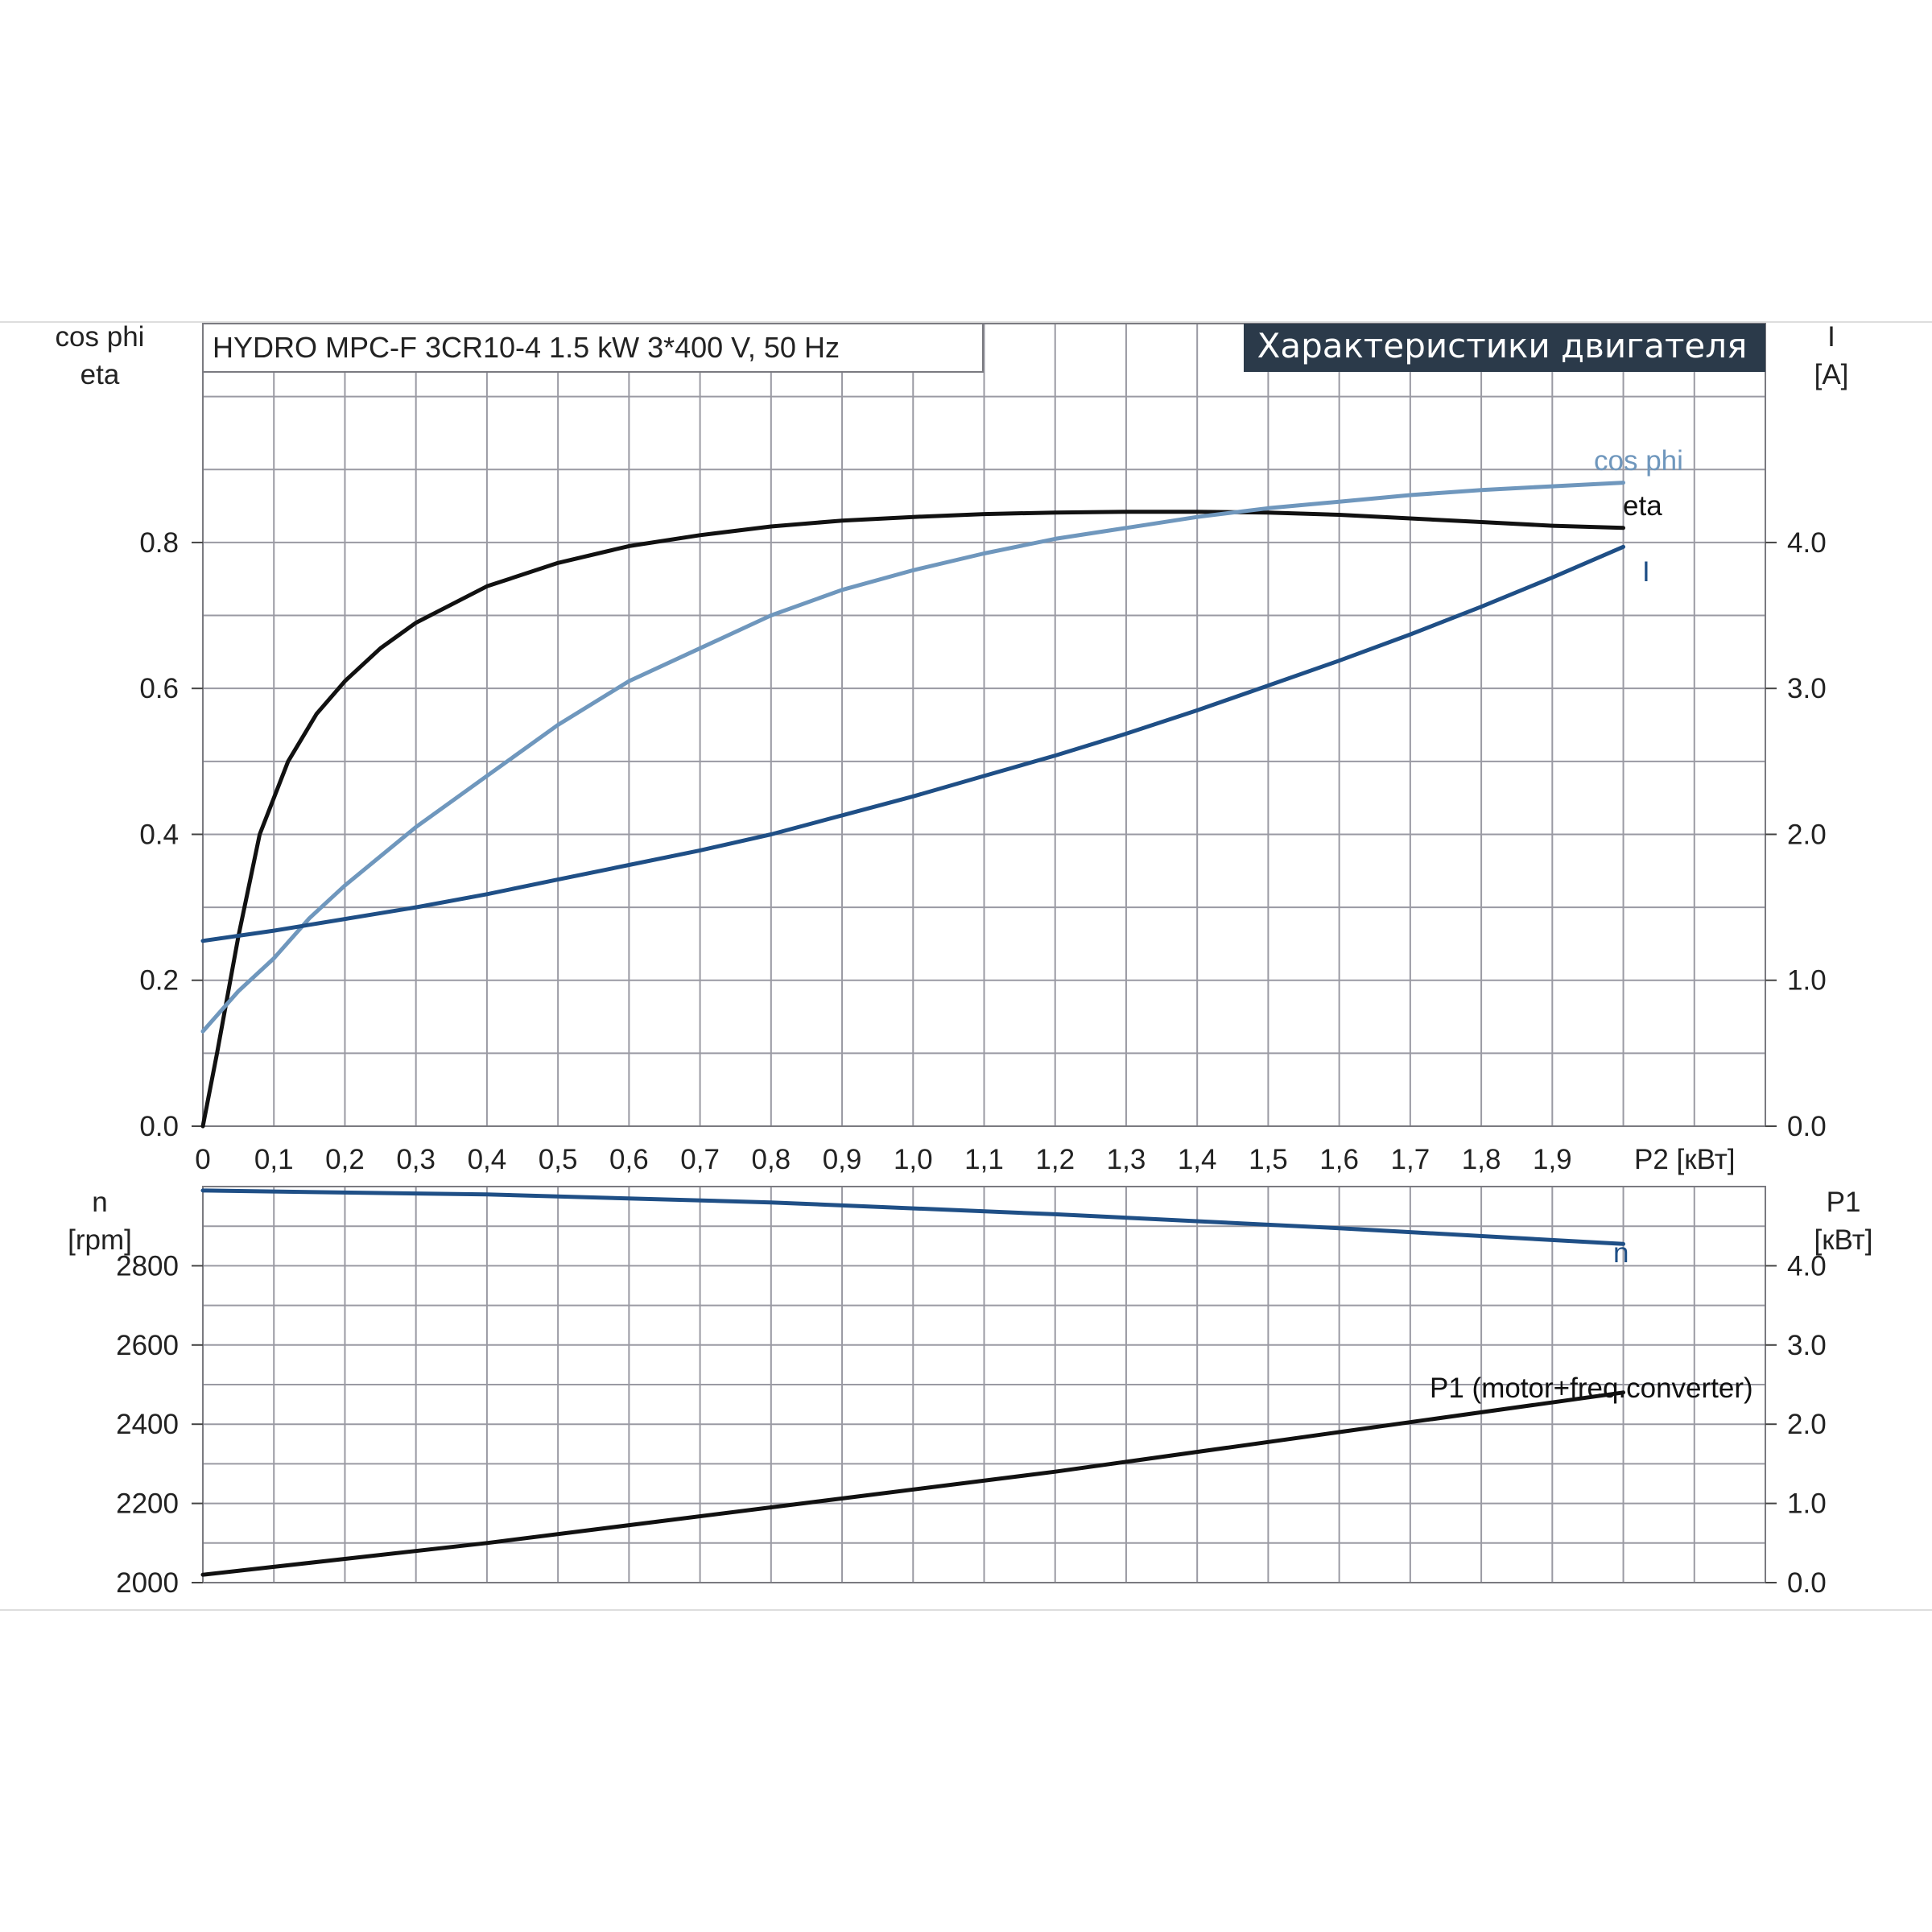 This screenshot has height=1932, width=1932. Describe the element at coordinates (1844, 1202) in the screenshot. I see `right-axis-label-p1: P1` at that location.